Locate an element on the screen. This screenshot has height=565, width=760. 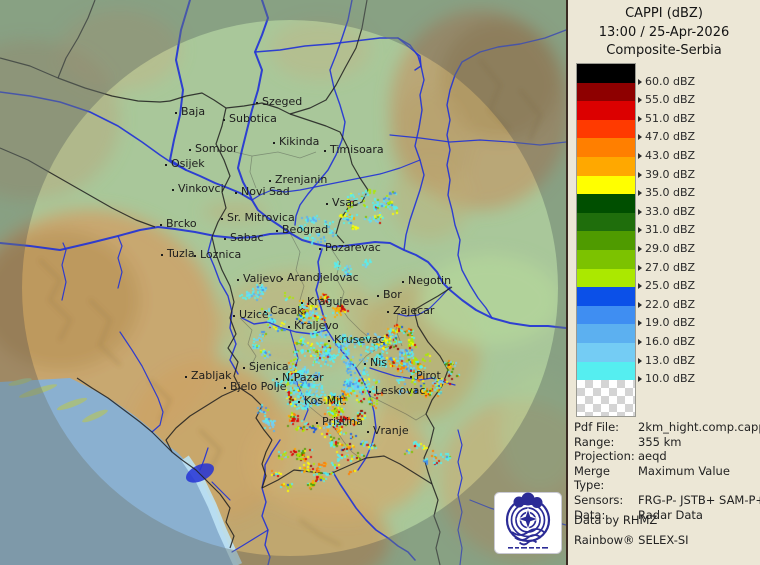
legend-threshold-label: 47.0 dBZ is located at coordinates (666, 137).